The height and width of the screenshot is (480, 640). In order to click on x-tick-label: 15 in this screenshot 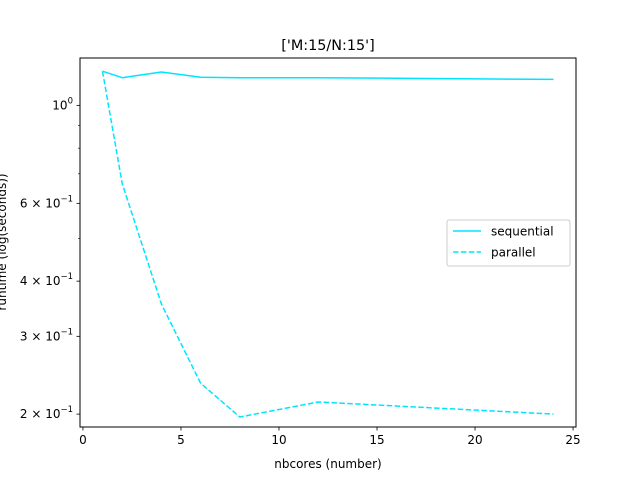, I will do `click(376, 440)`.